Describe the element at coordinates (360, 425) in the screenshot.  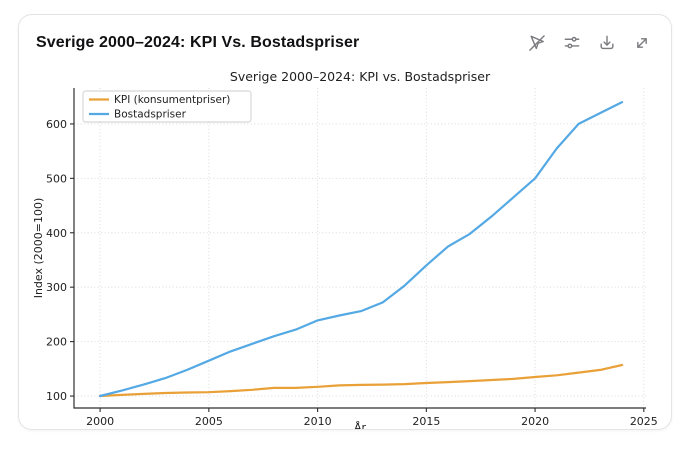
I see `svg-text: År` at that location.